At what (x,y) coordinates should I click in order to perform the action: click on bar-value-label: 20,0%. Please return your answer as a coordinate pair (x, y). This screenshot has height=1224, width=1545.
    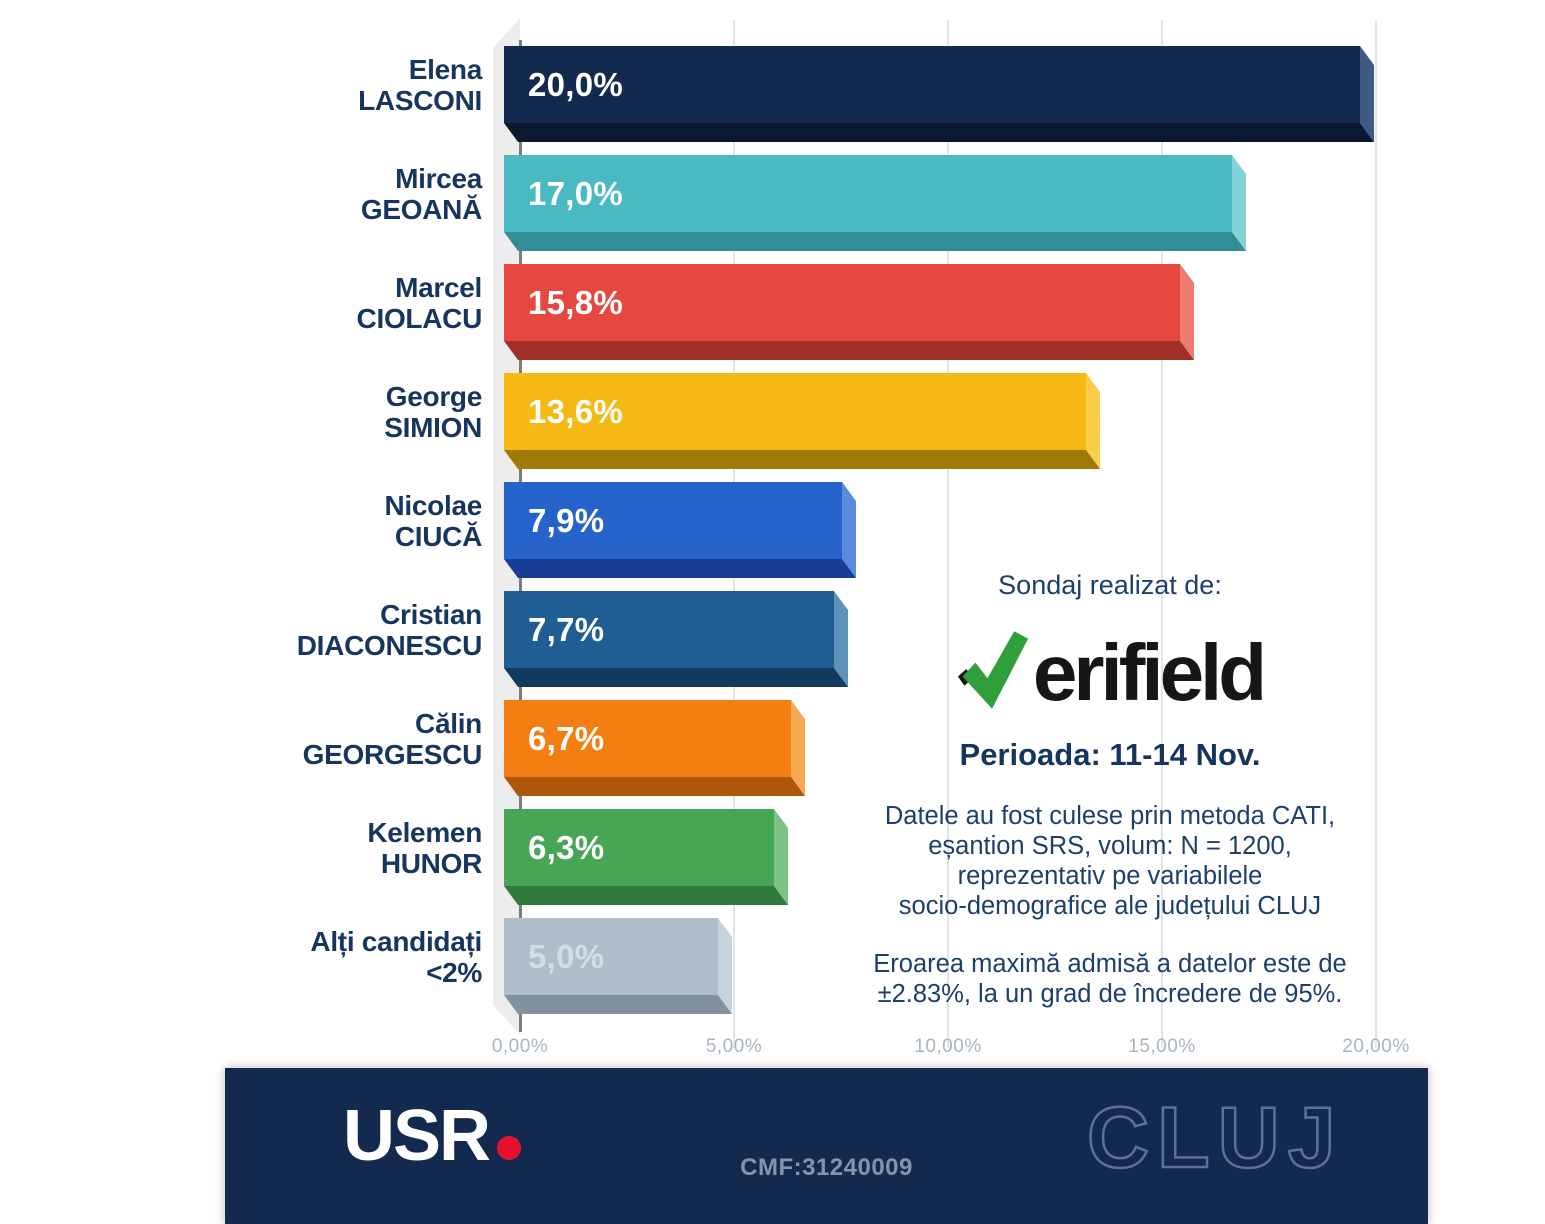
    Looking at the image, I should click on (576, 84).